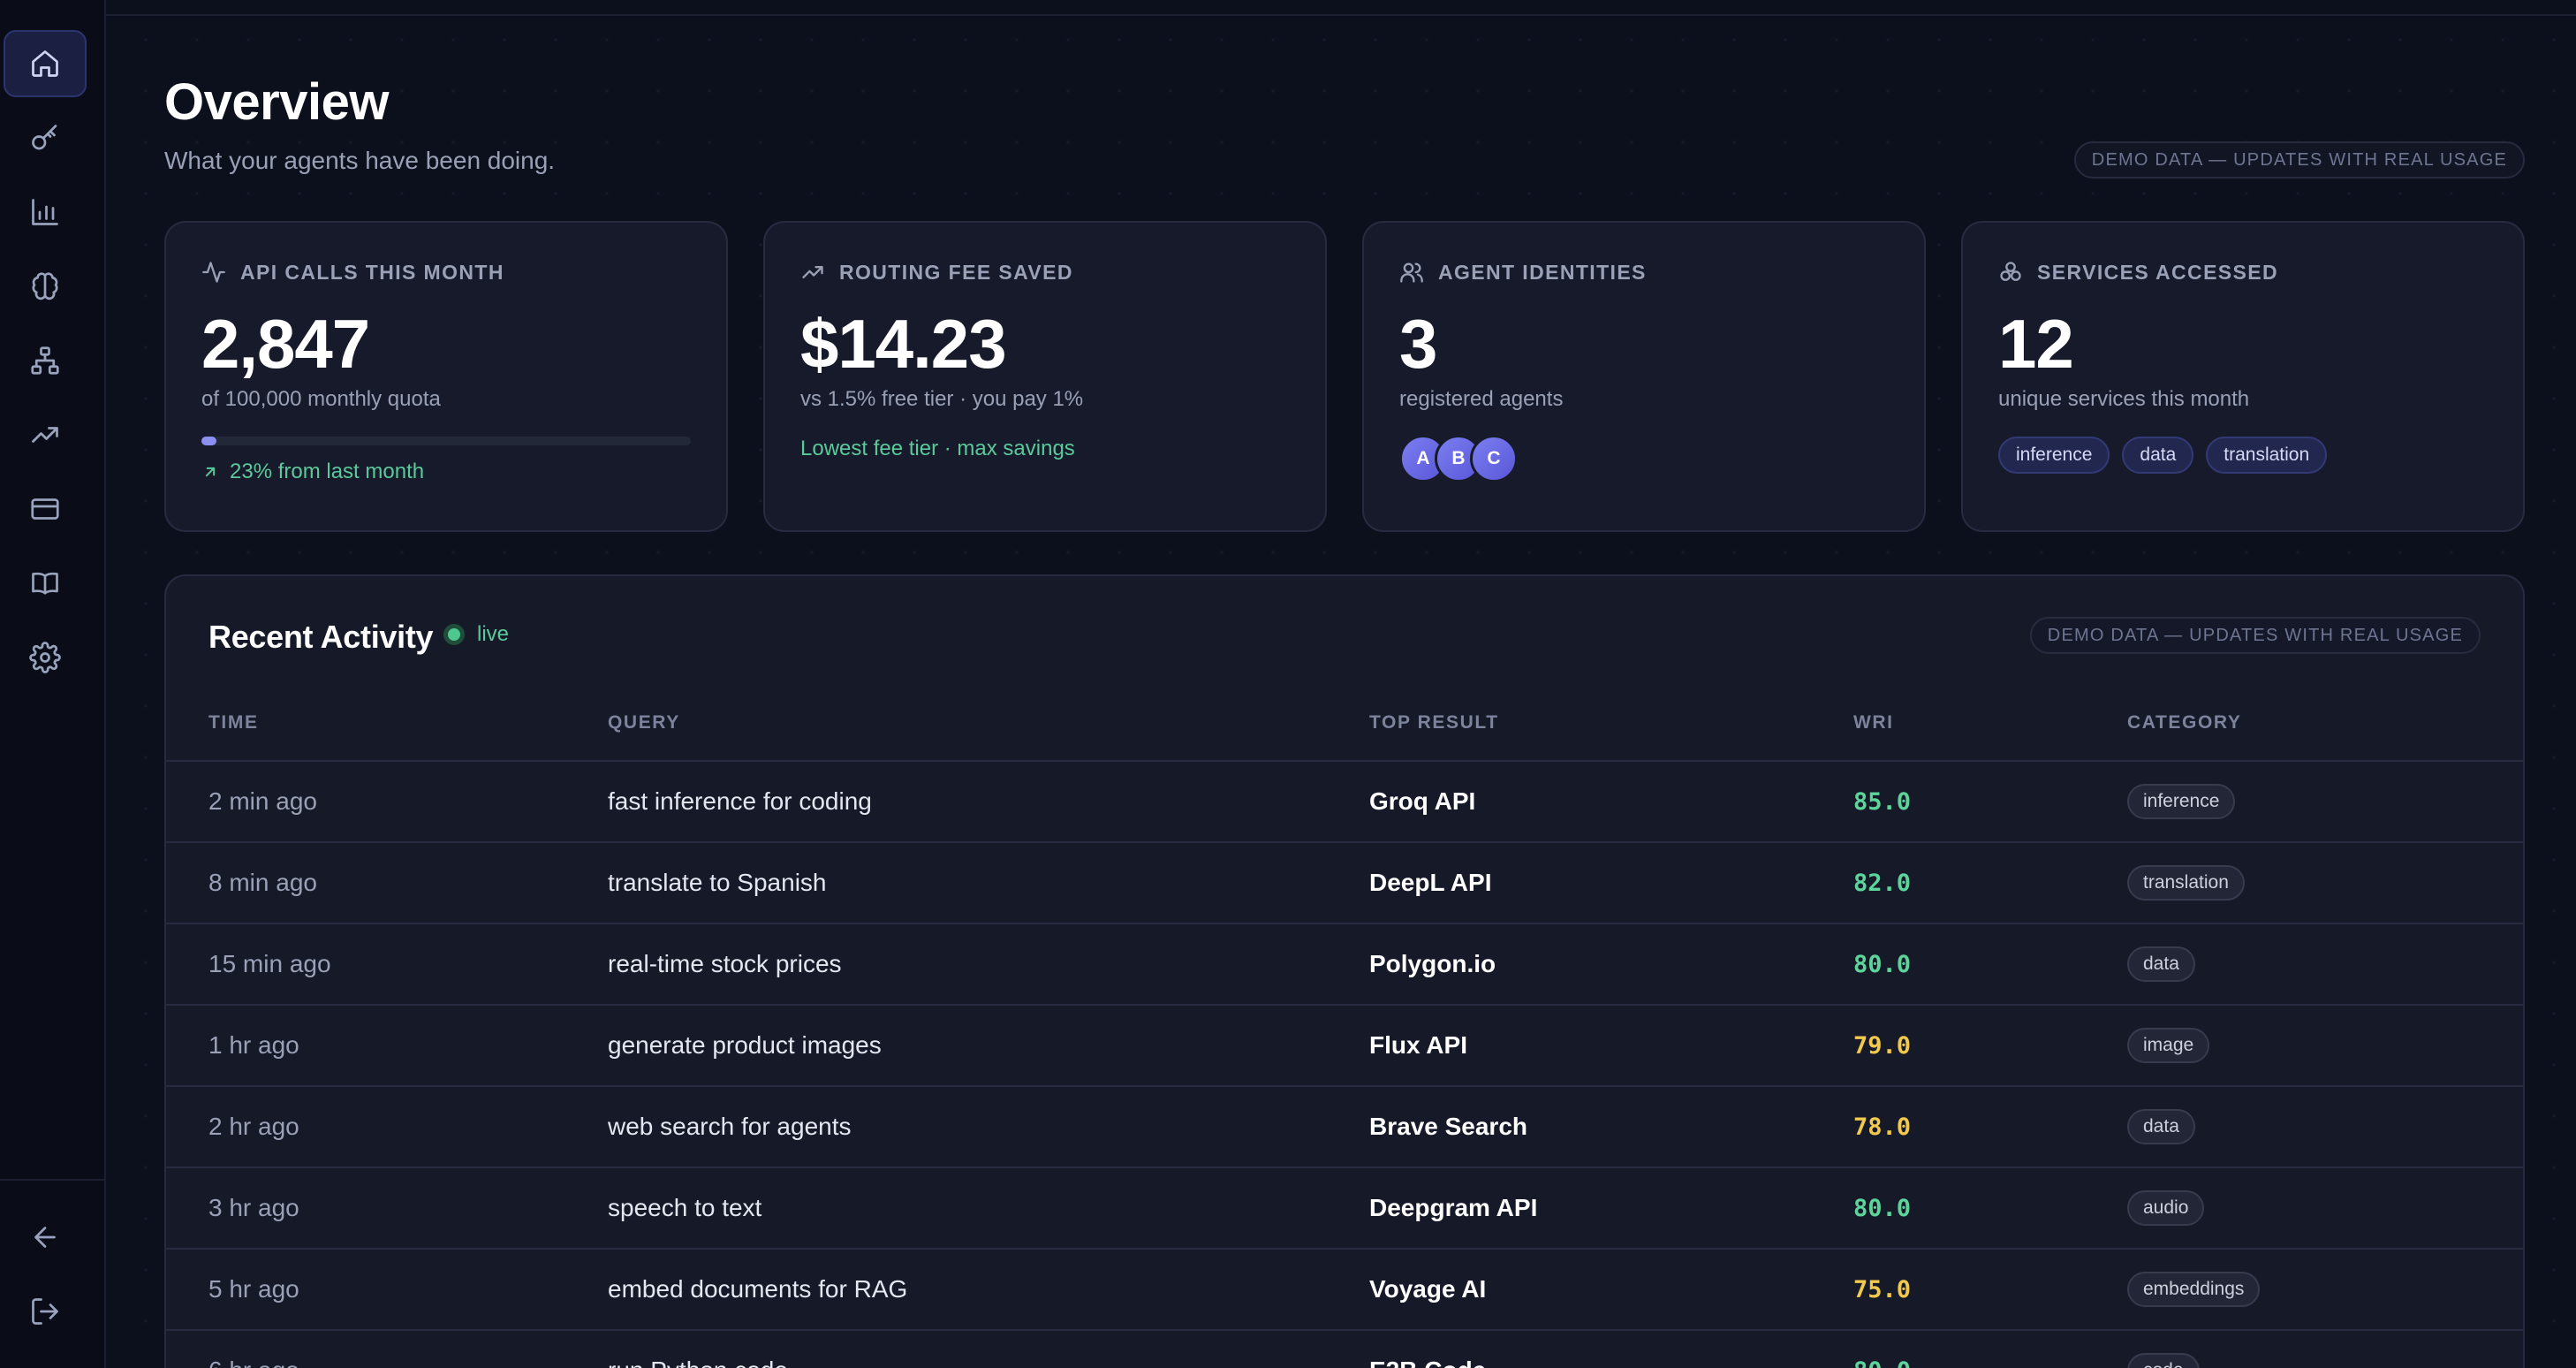  I want to click on sidebar-item-models, so click(46, 286).